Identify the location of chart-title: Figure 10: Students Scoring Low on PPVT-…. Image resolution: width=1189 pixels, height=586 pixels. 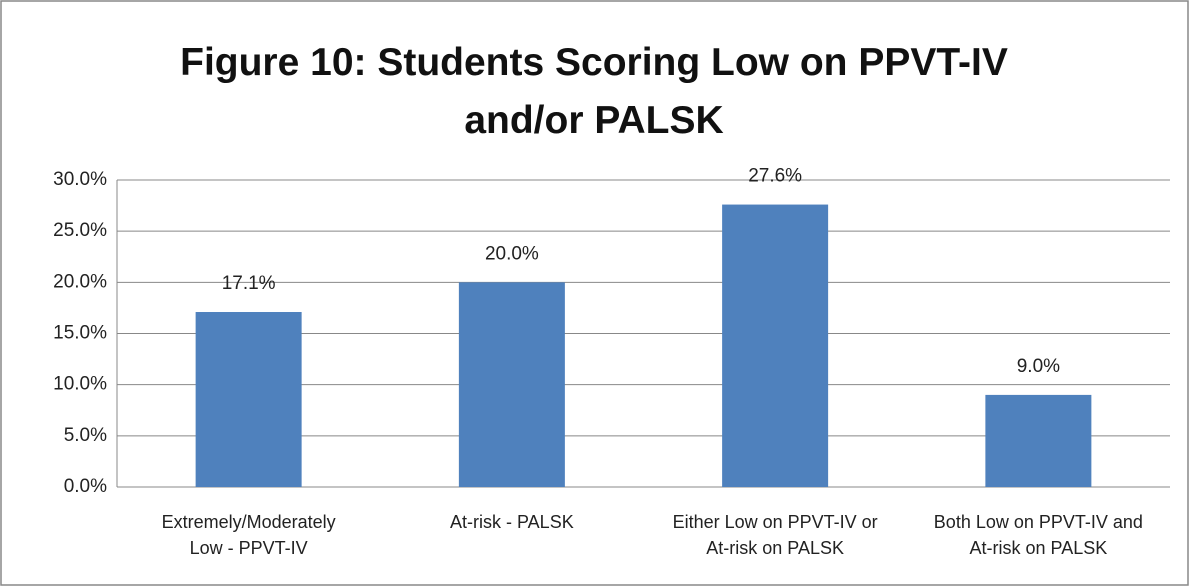
(594, 91).